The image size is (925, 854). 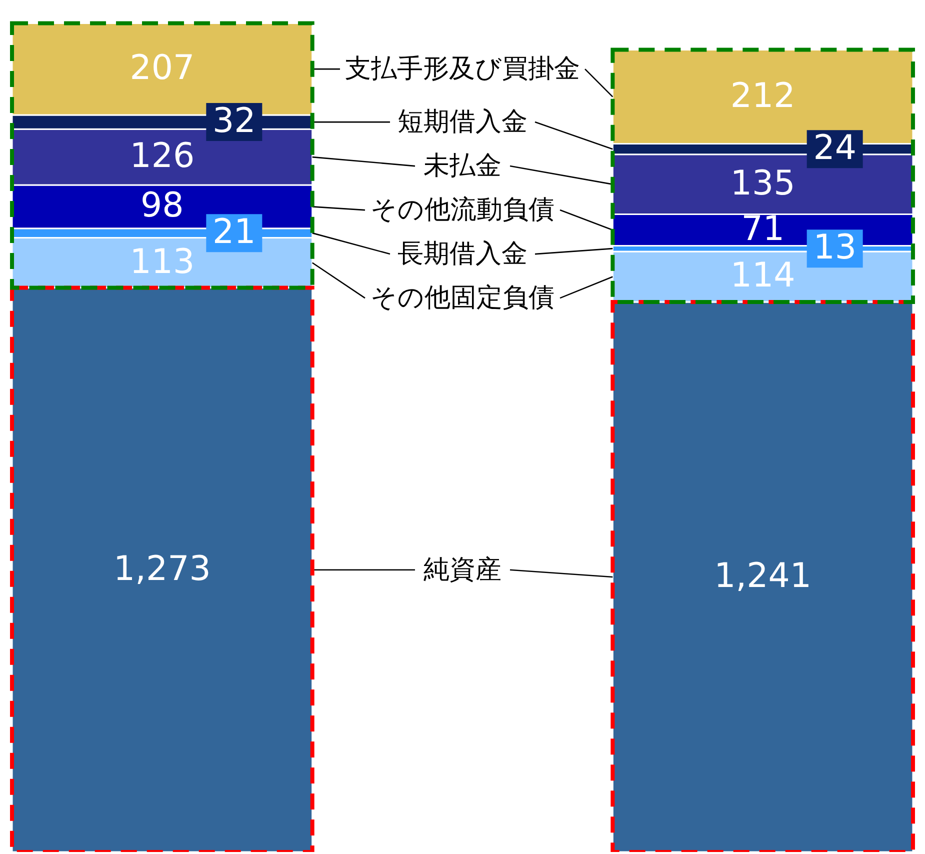 What do you see at coordinates (463, 122) in the screenshot?
I see `text: 短期借入金` at bounding box center [463, 122].